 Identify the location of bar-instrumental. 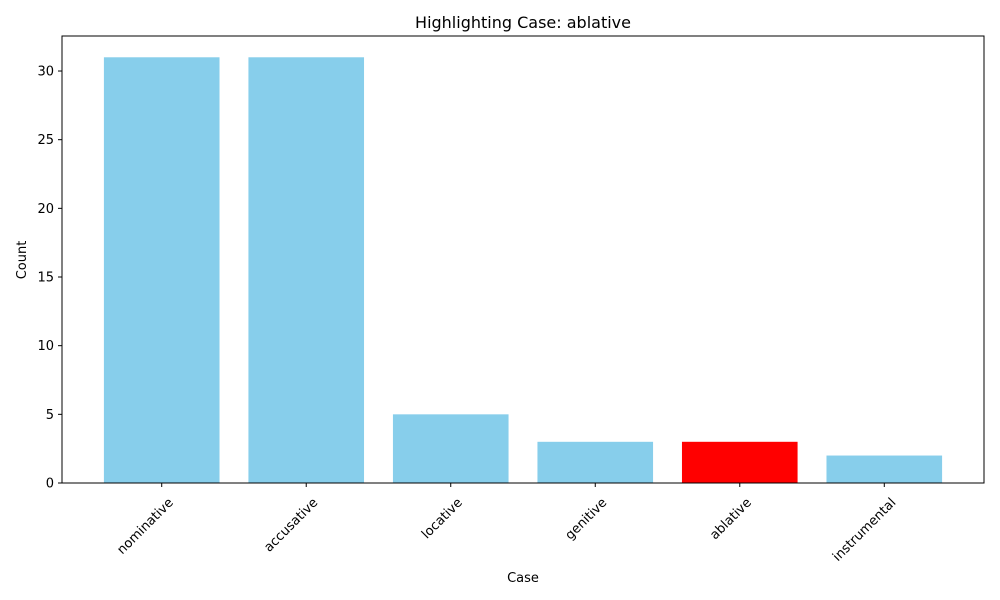
(884, 469).